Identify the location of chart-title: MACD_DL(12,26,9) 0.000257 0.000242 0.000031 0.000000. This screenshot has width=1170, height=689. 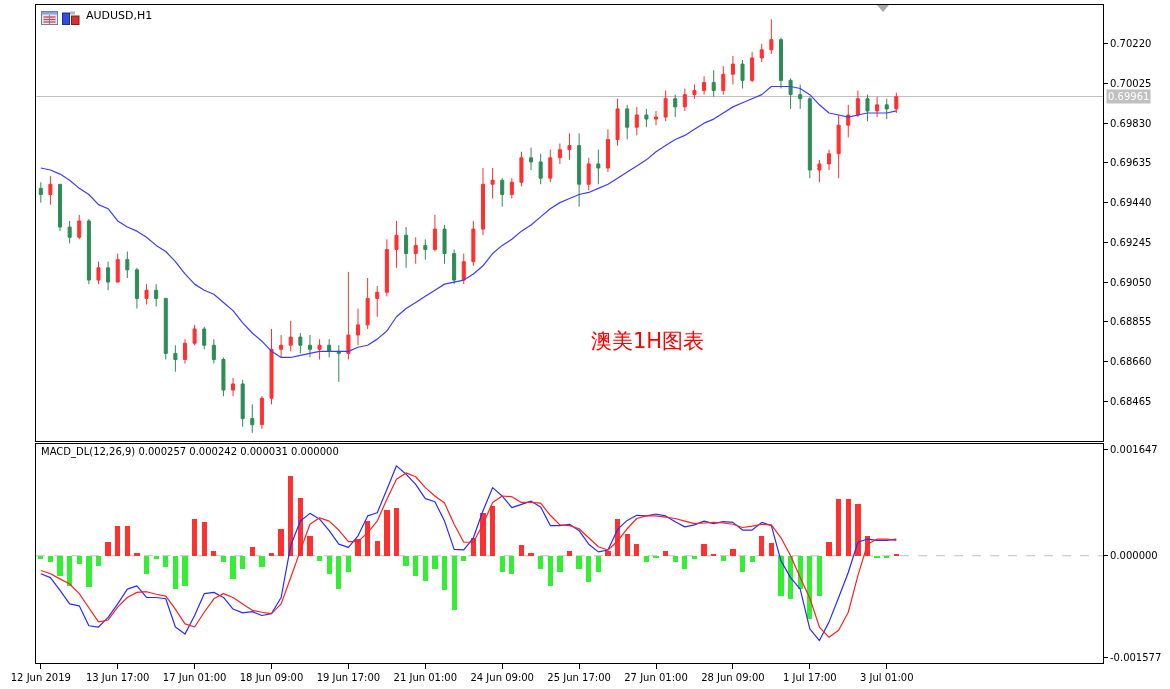
(190, 452).